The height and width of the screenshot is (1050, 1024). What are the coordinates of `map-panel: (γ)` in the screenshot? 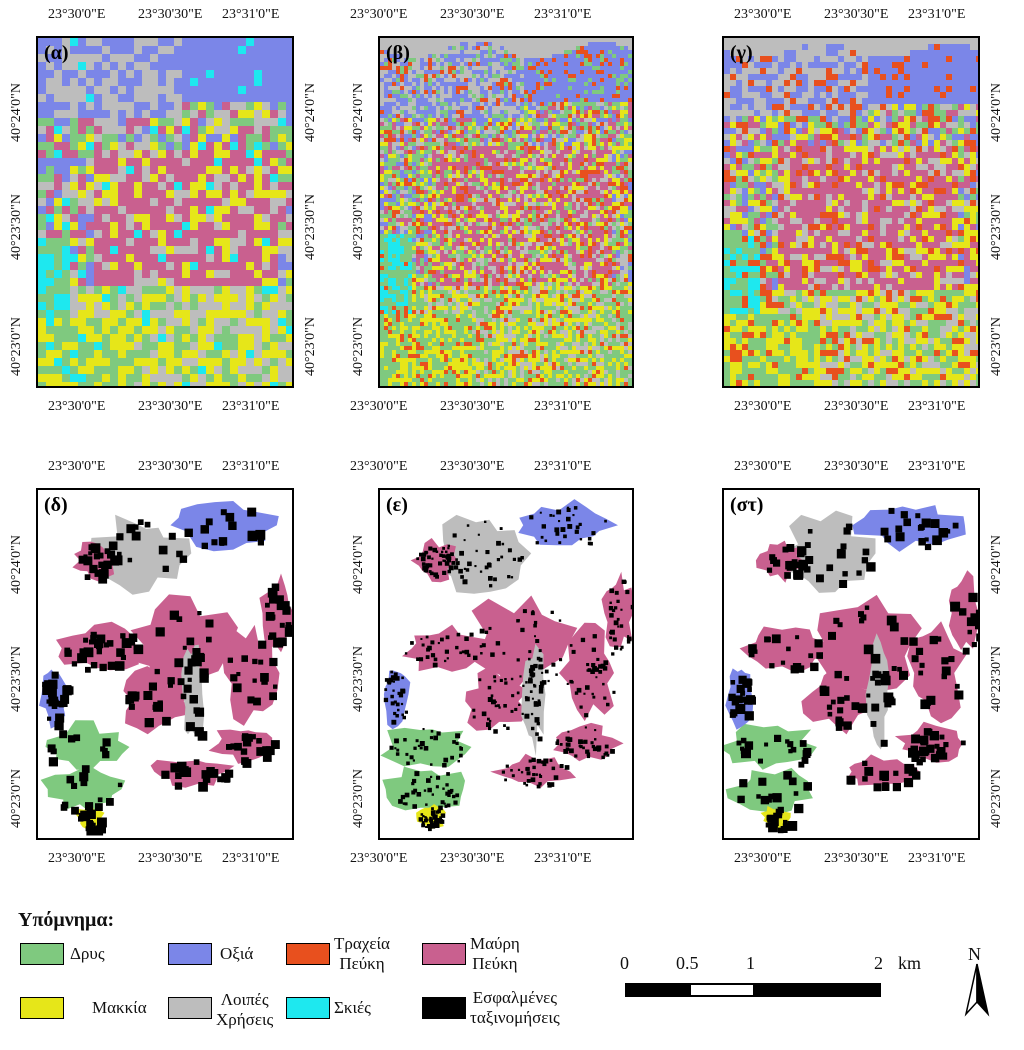 It's located at (851, 212).